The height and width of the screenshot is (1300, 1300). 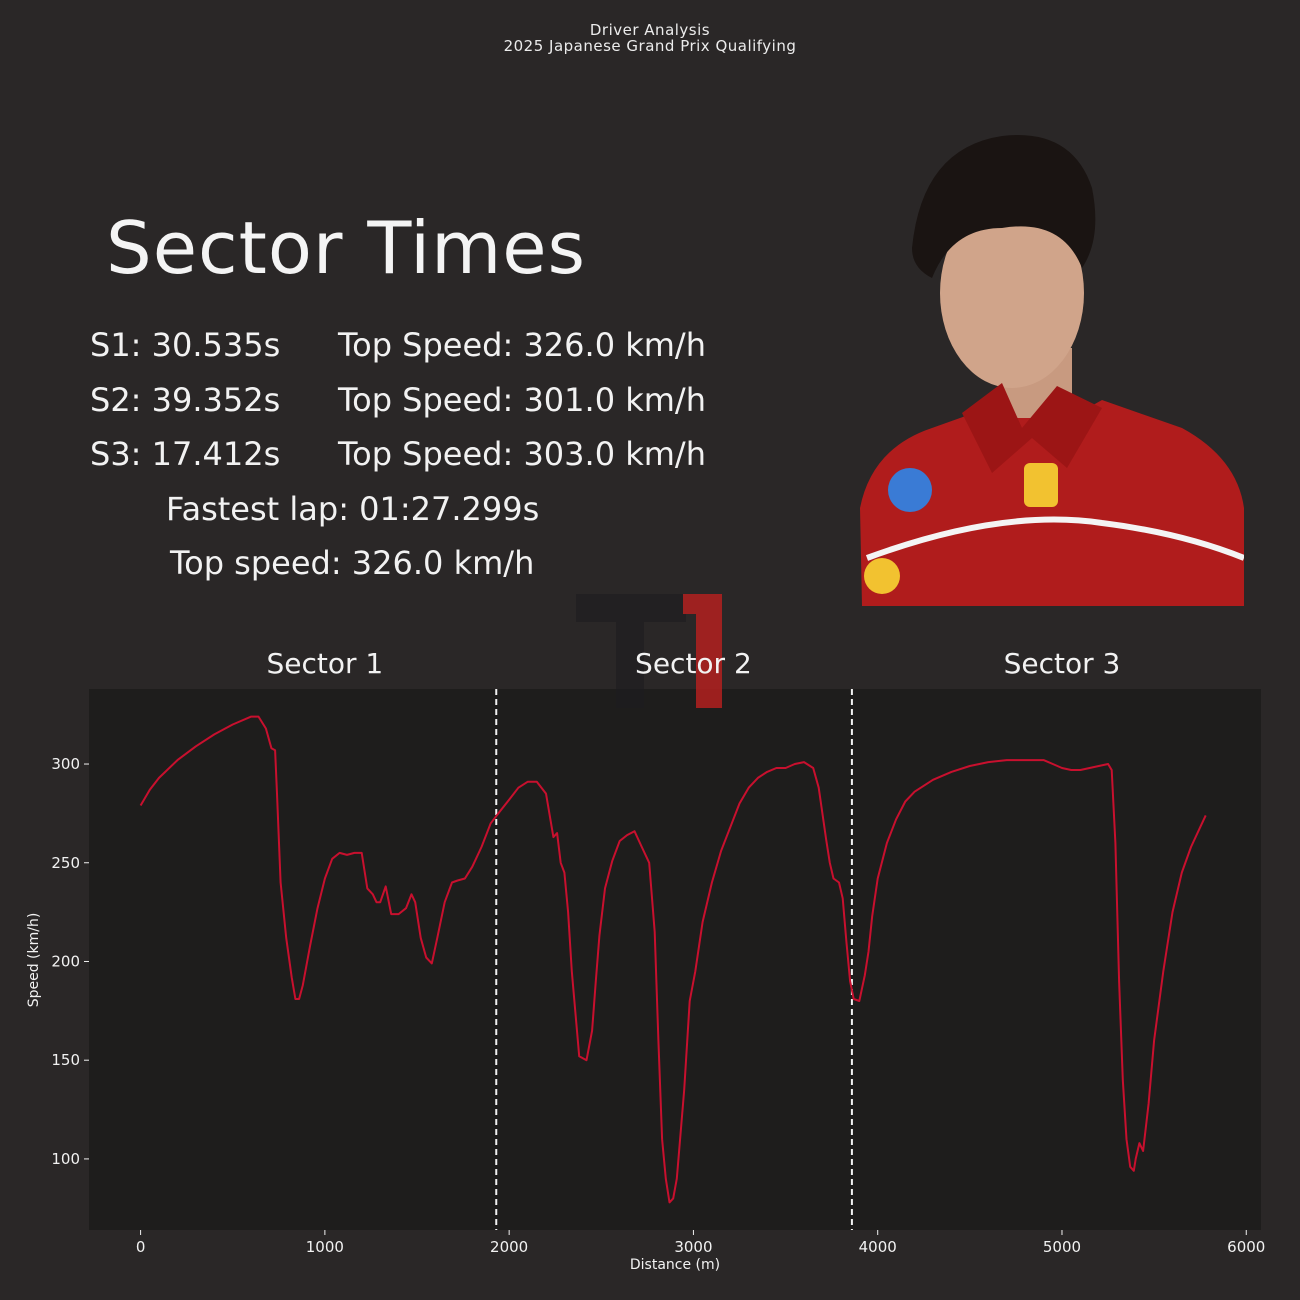 I want to click on x-tick-label: 5000, so click(x=1062, y=1247).